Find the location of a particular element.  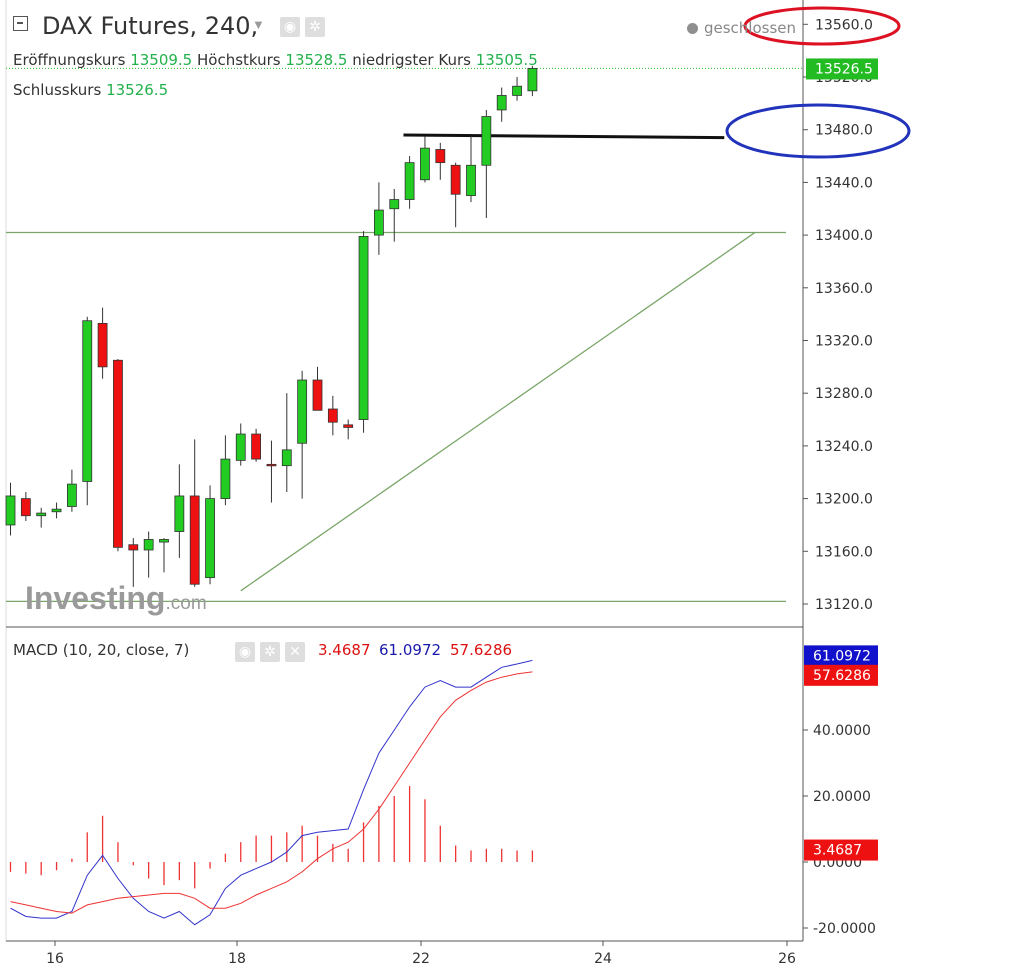

macd-line is located at coordinates (271, 792).